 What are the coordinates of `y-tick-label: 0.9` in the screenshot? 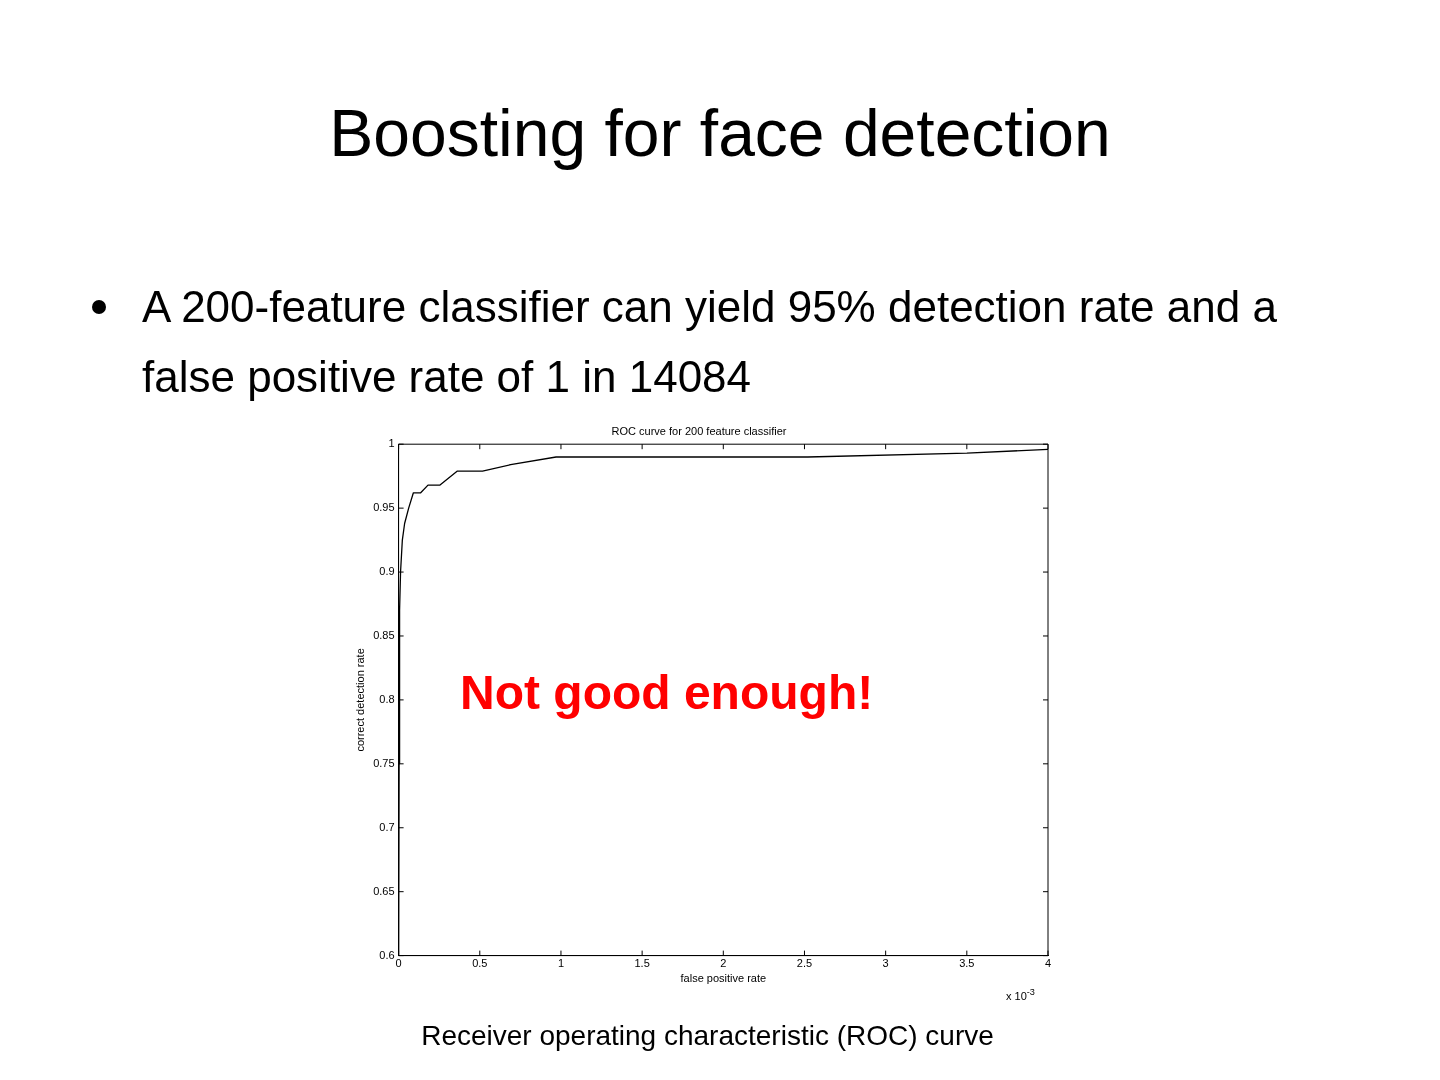 It's located at (387, 571).